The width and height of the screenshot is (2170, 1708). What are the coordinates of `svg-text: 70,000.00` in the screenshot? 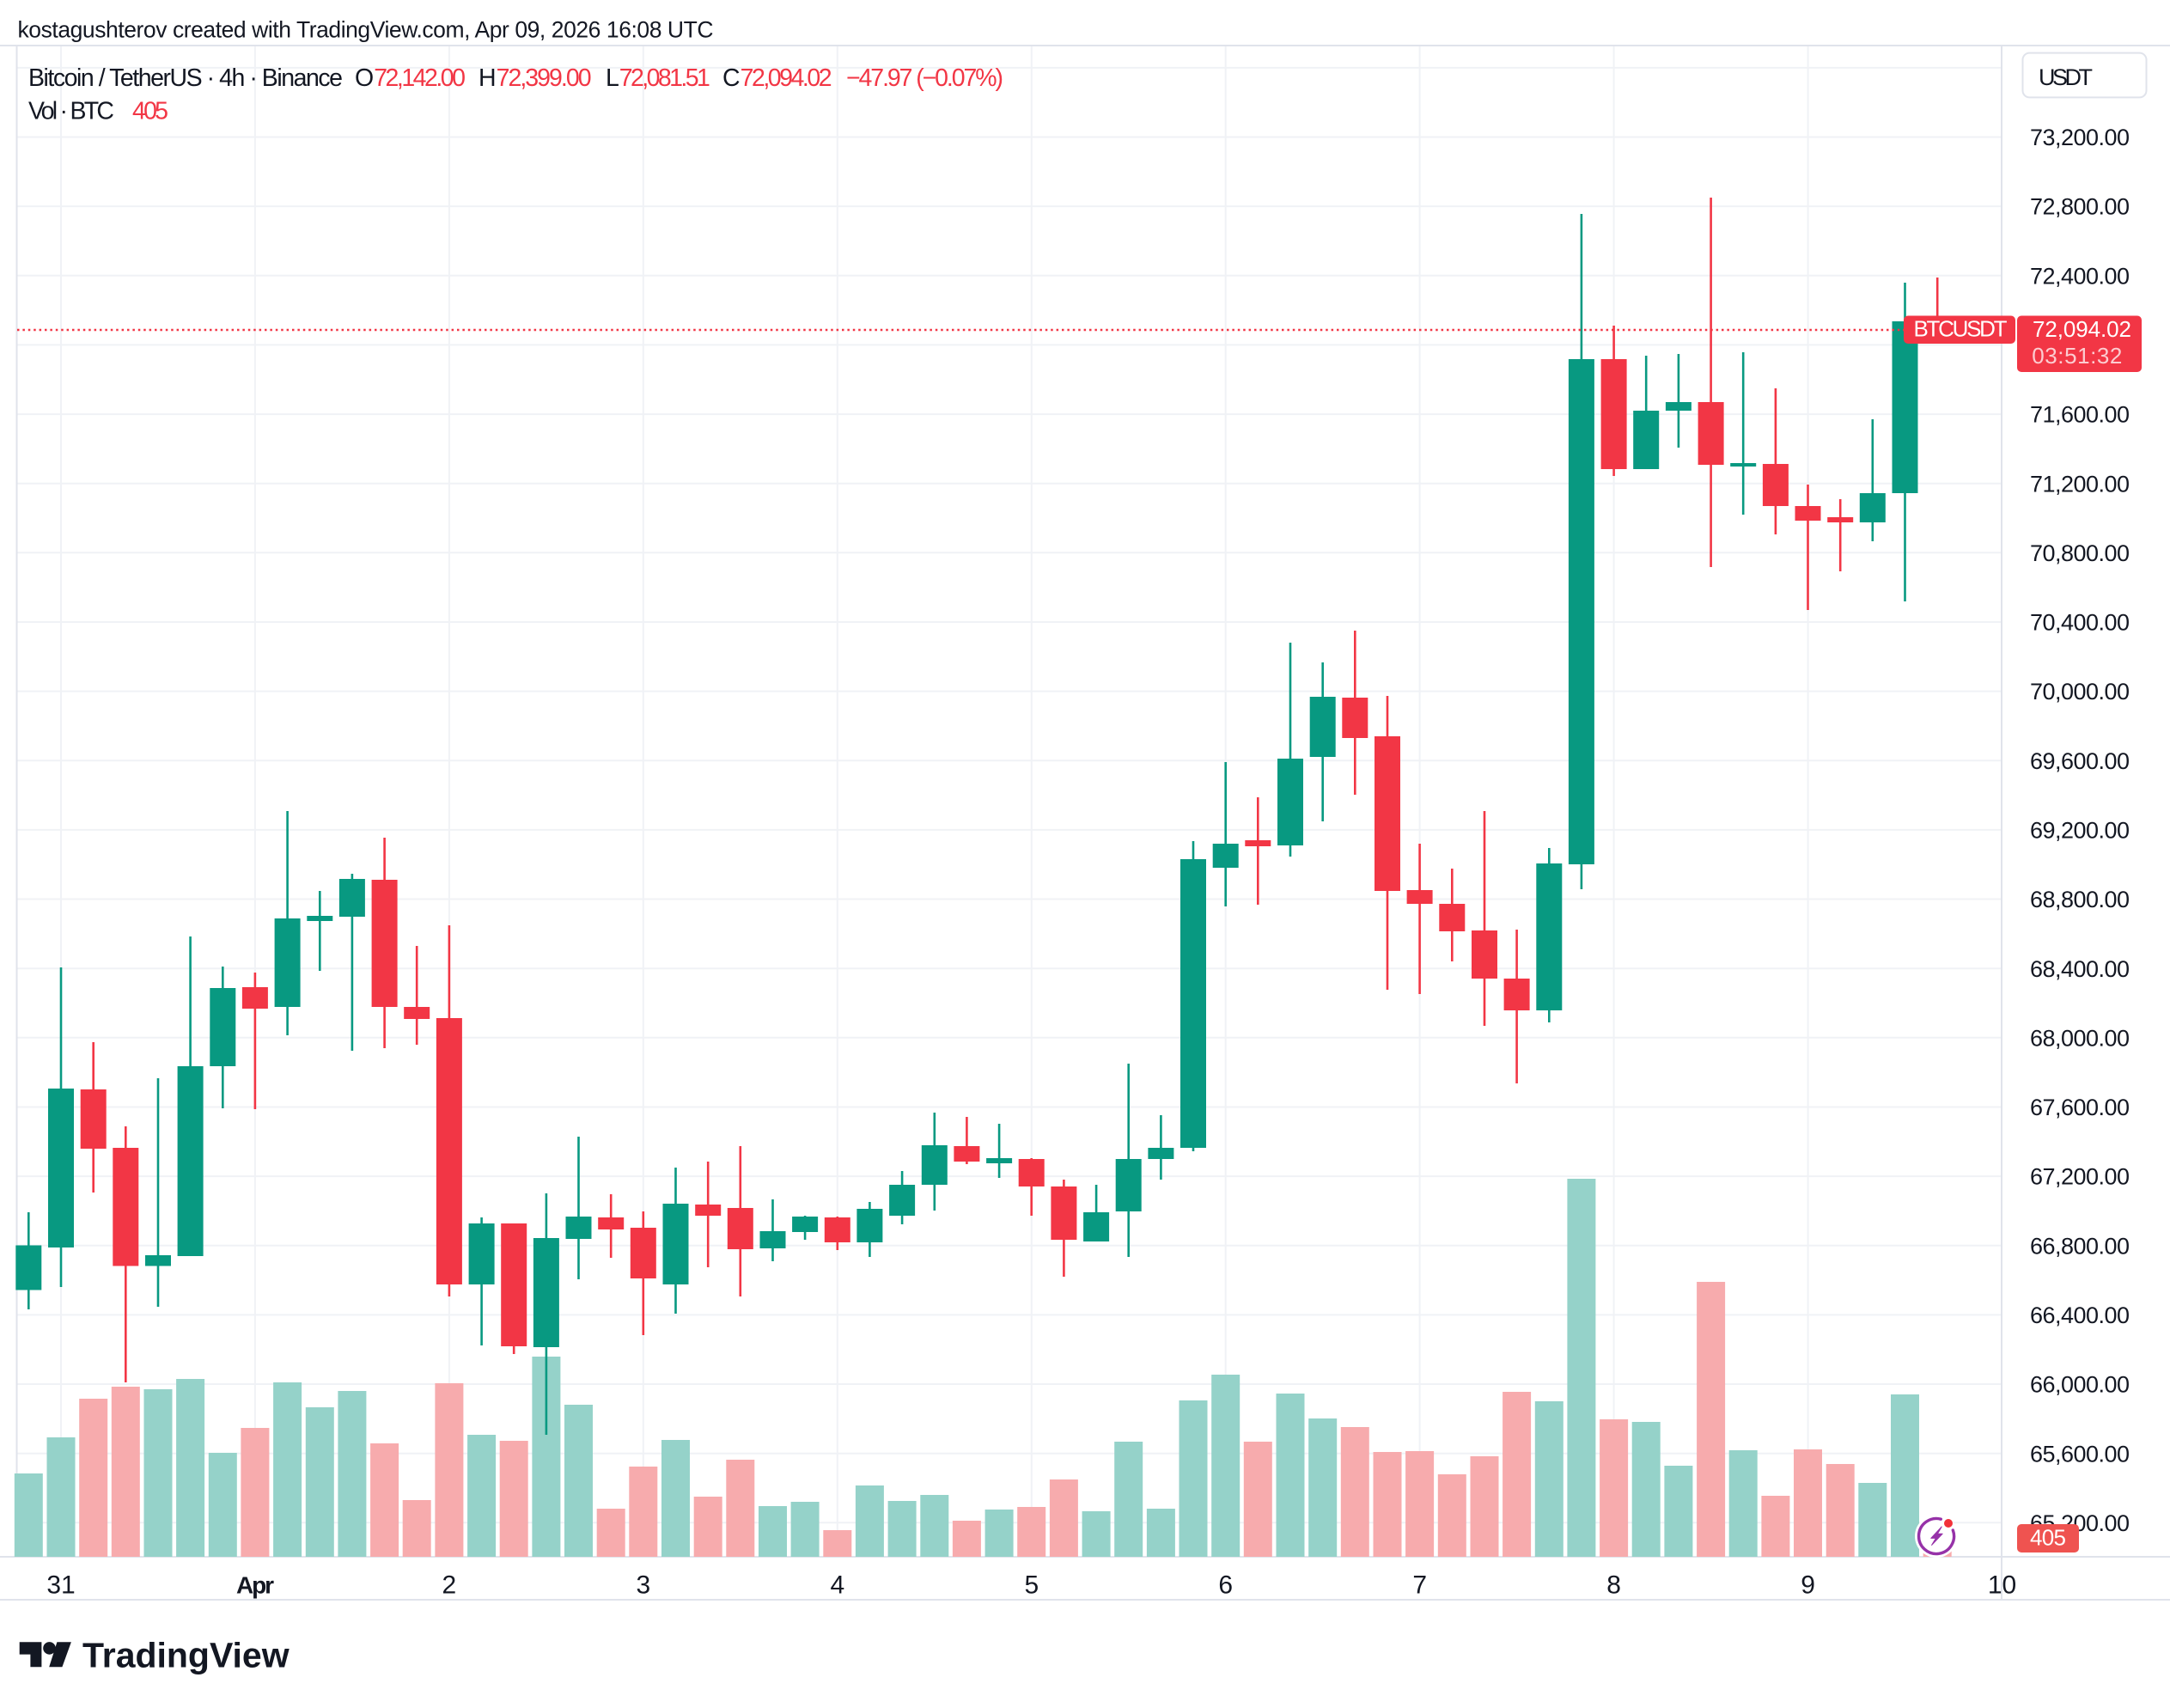 It's located at (2080, 692).